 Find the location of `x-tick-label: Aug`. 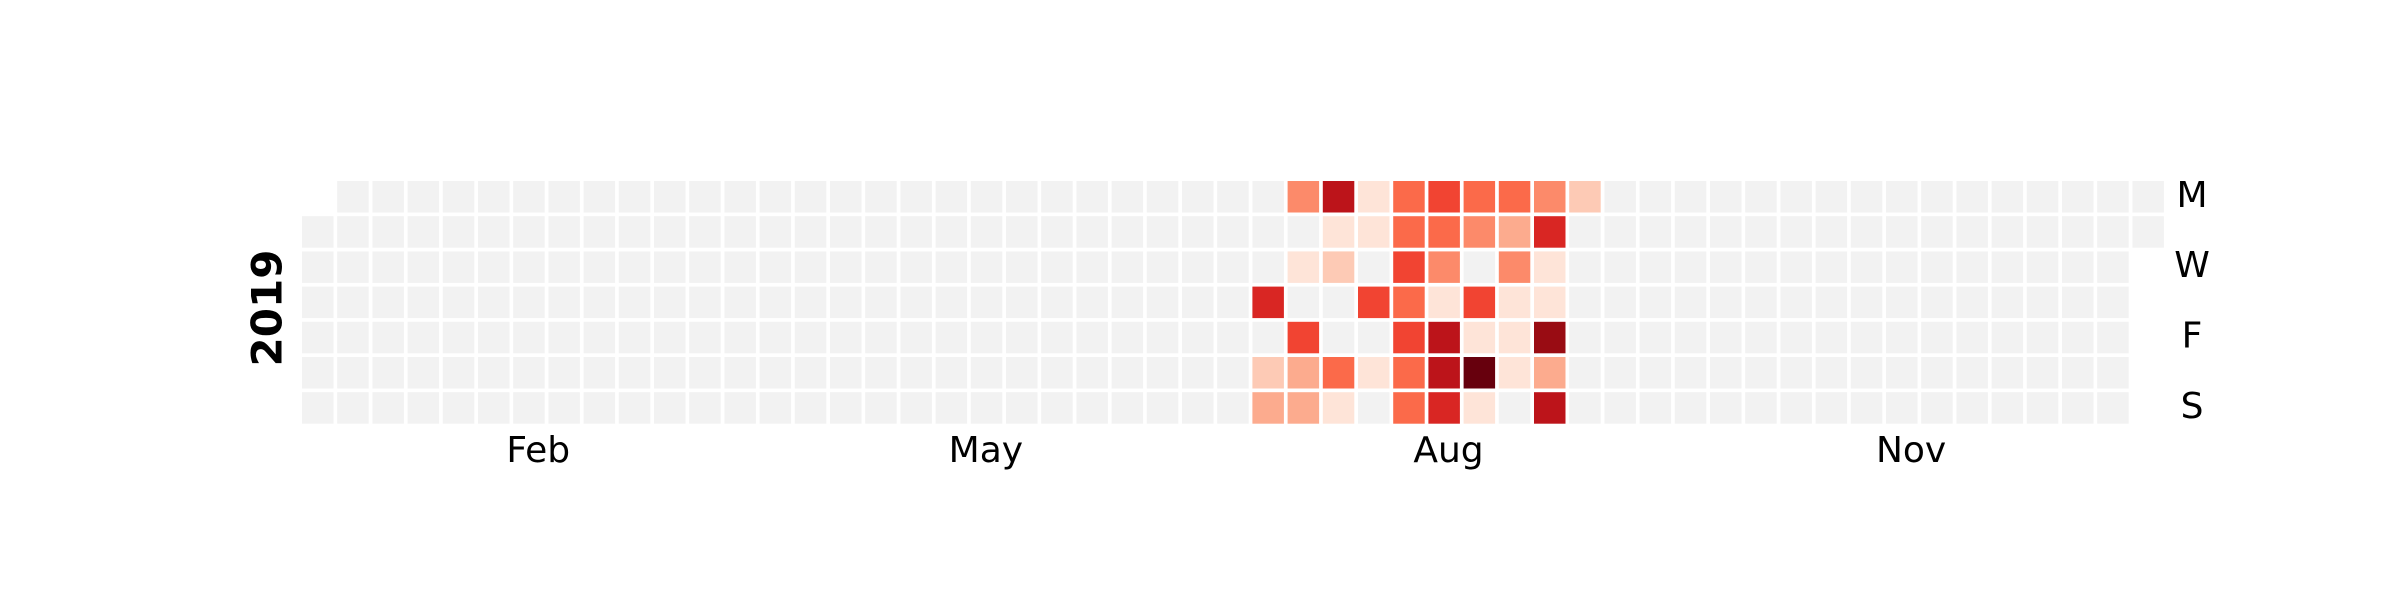

x-tick-label: Aug is located at coordinates (1448, 450).